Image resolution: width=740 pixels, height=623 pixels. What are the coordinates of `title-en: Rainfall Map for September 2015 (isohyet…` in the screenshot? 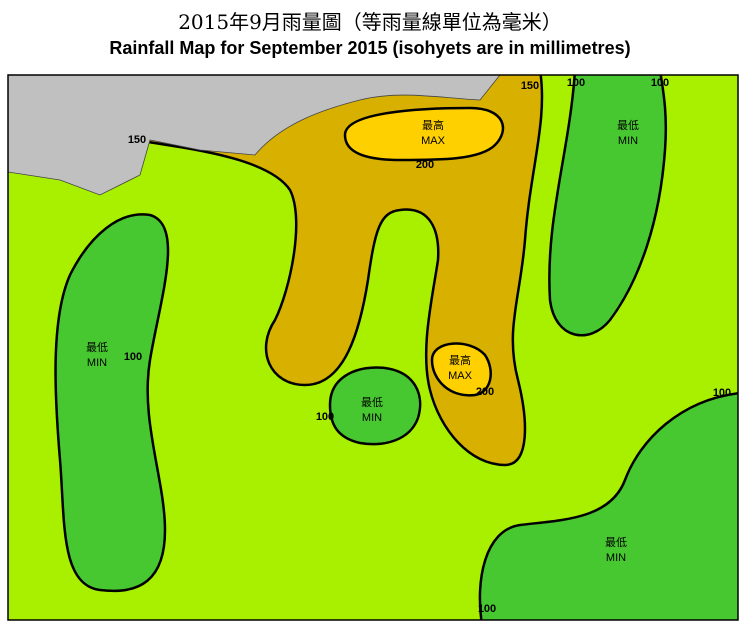 It's located at (370, 48).